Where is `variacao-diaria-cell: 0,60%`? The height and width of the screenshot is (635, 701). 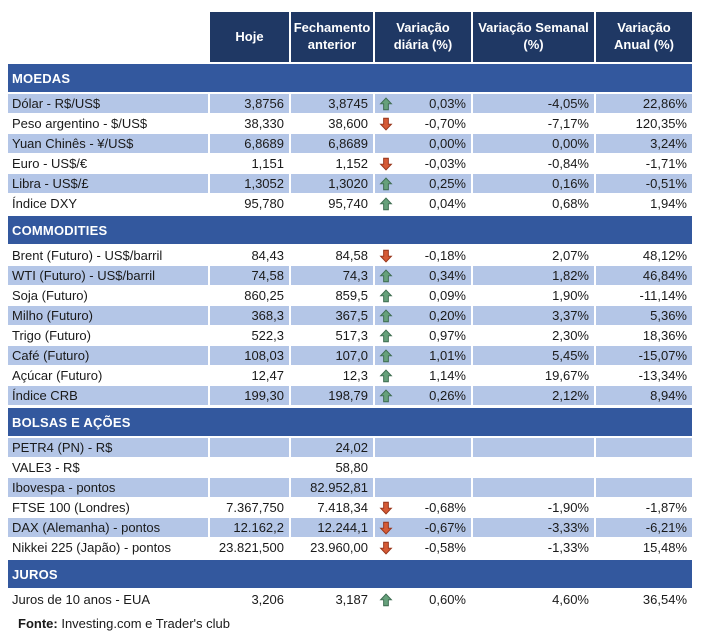
variacao-diaria-cell: 0,60% is located at coordinates (424, 599).